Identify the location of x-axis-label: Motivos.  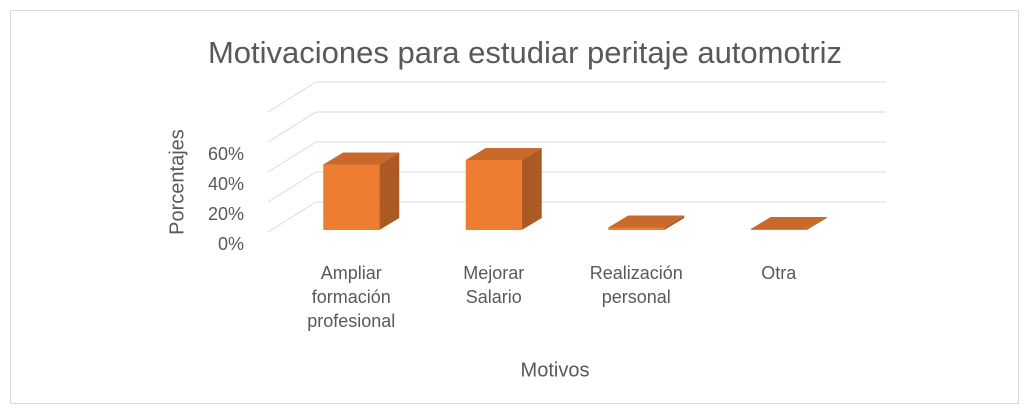
(555, 370).